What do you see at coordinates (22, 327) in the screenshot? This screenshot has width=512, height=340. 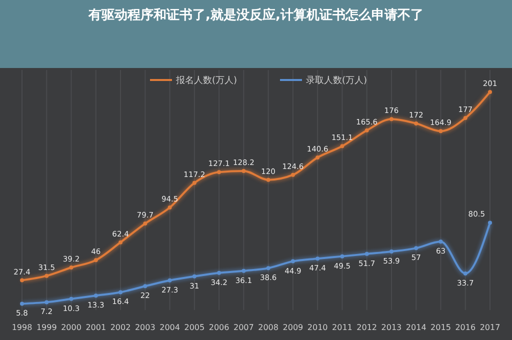 I see `x-tick-label: 1998` at bounding box center [22, 327].